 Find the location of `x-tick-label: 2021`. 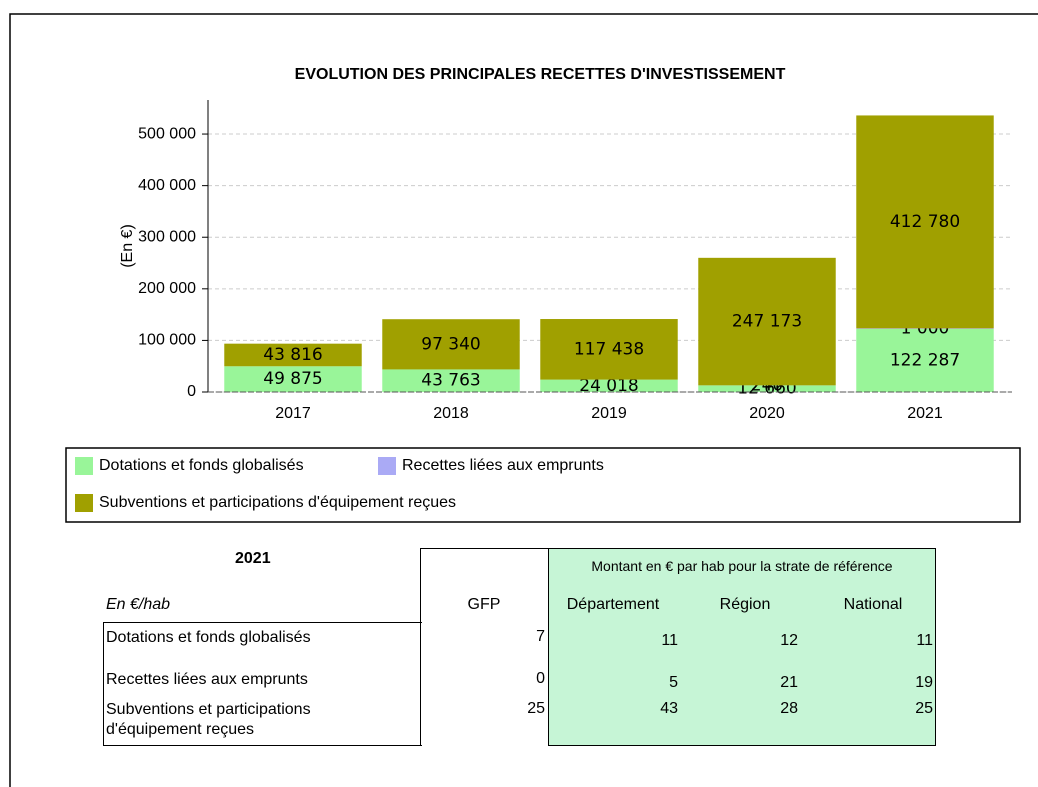

x-tick-label: 2021 is located at coordinates (925, 413).